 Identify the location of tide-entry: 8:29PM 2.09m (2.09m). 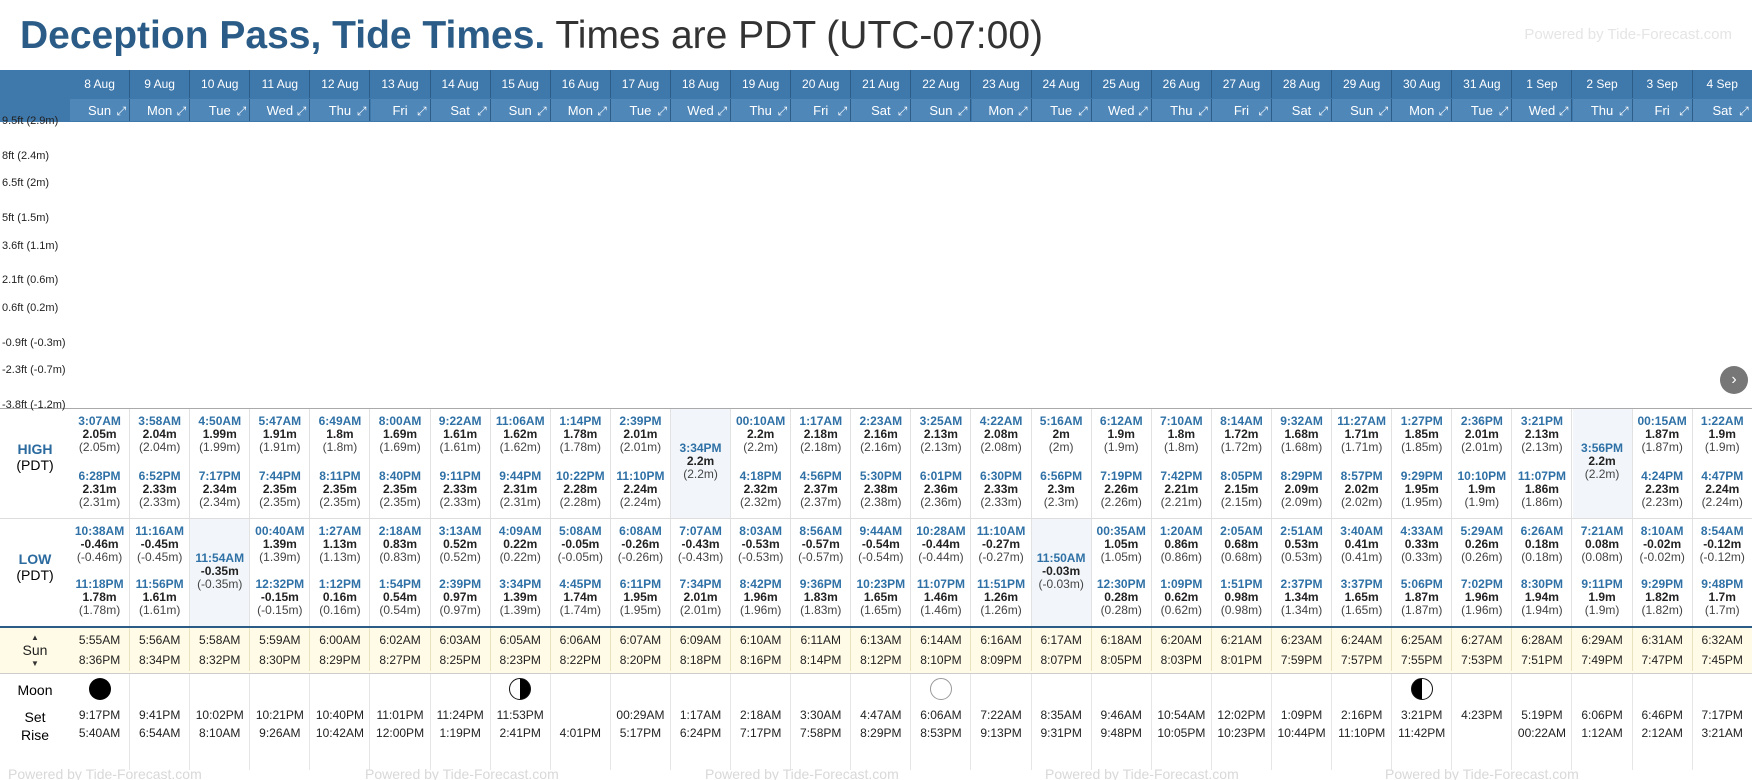
(1301, 489).